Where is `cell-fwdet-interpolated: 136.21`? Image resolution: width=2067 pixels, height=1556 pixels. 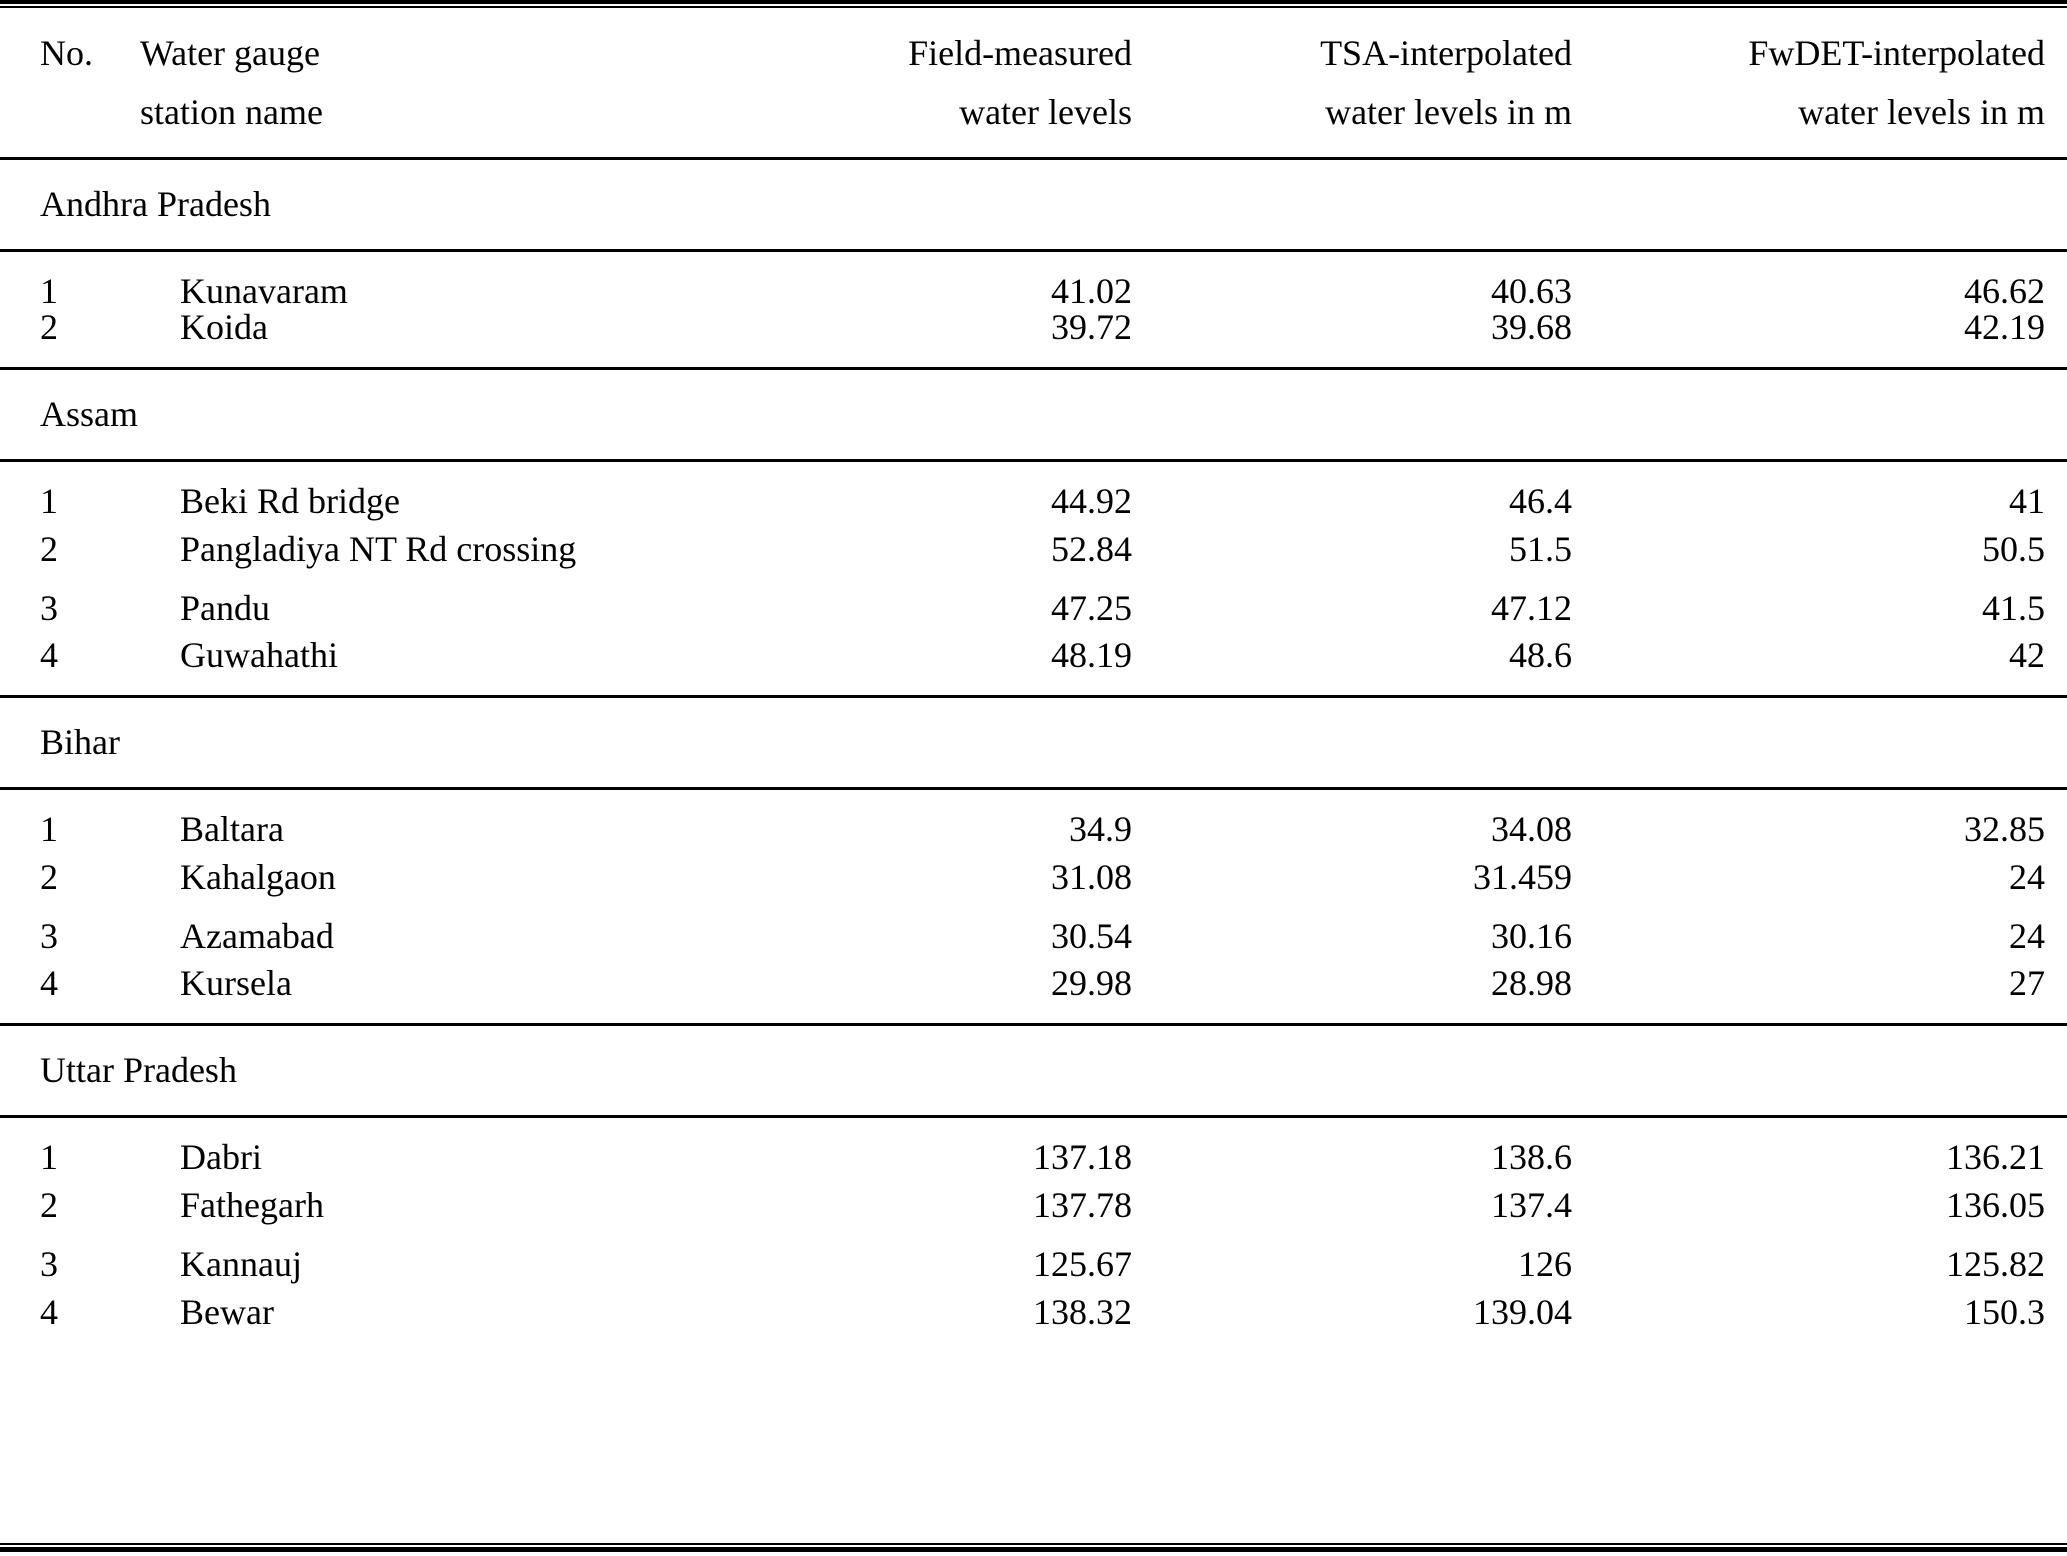 cell-fwdet-interpolated: 136.21 is located at coordinates (1995, 1156).